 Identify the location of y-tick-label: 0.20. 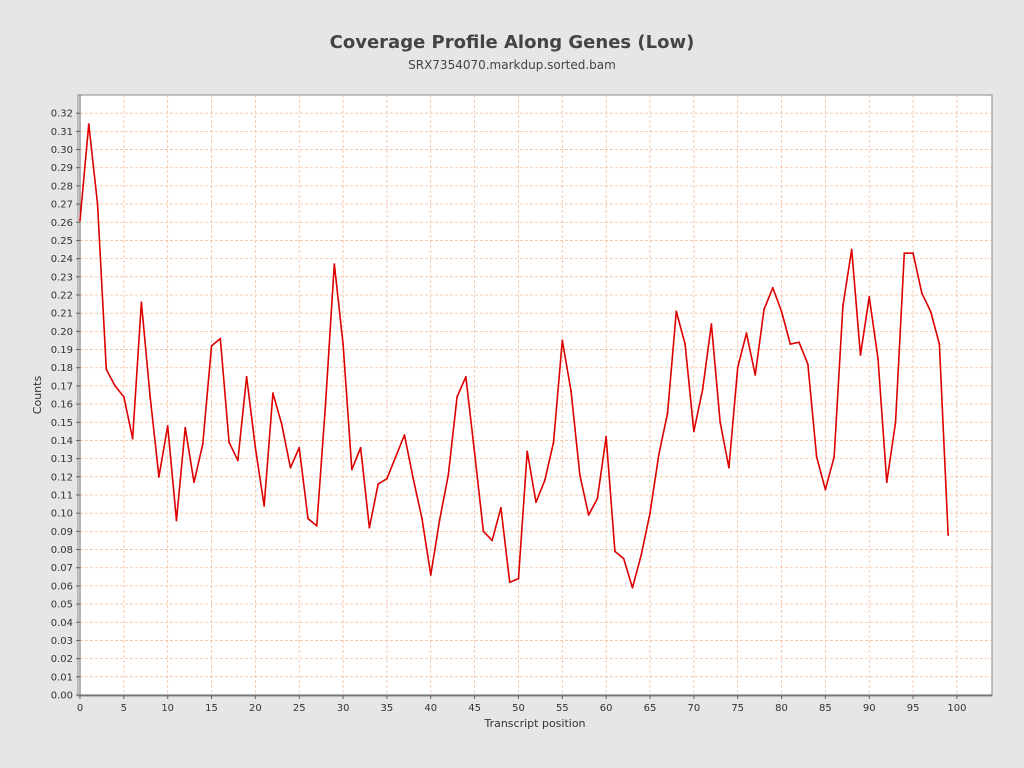
(62, 332).